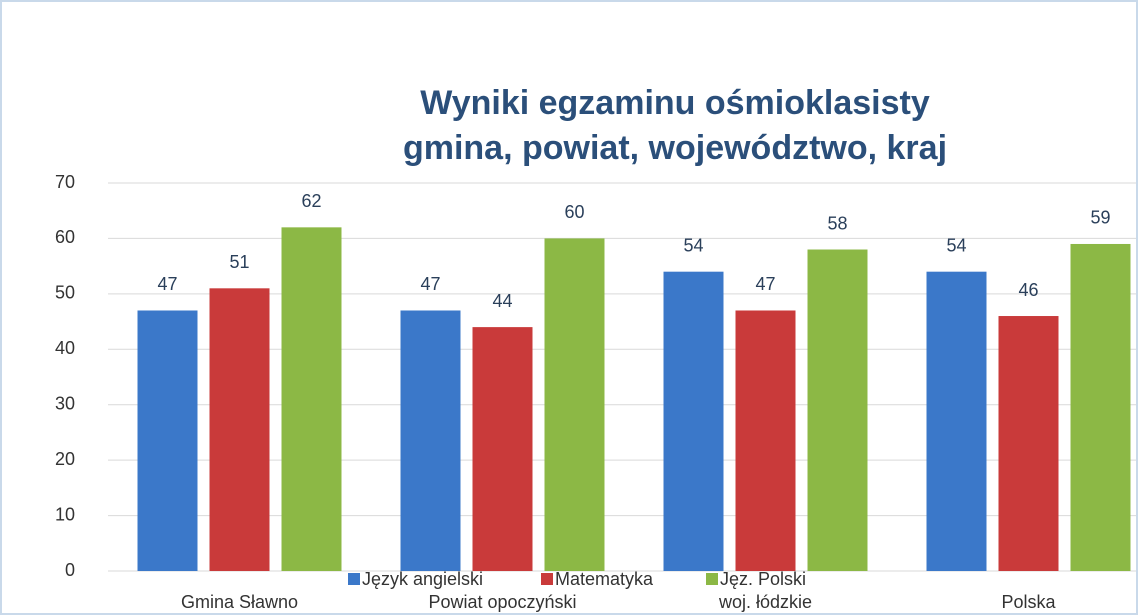  What do you see at coordinates (502, 301) in the screenshot?
I see `data-label: 44` at bounding box center [502, 301].